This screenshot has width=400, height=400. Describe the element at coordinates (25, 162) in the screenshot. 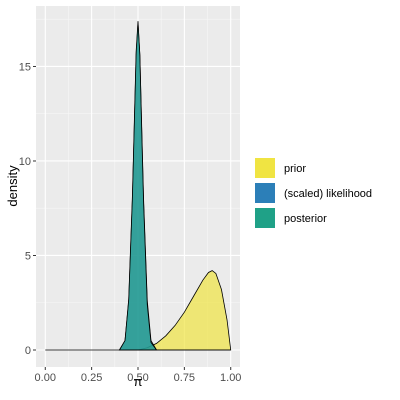

I see `y-tick-label: 10` at that location.